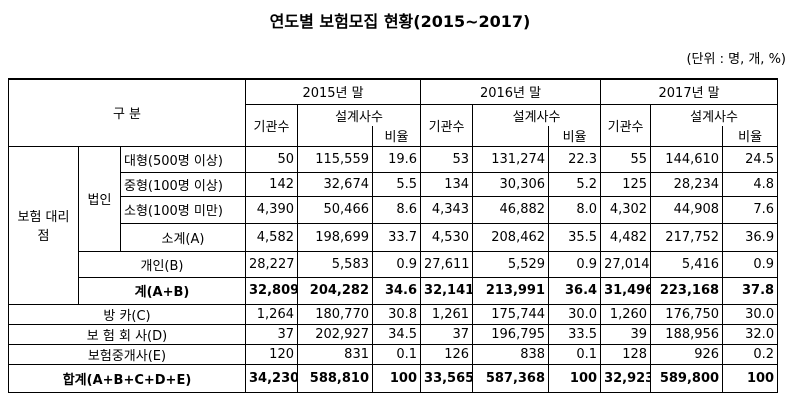 This screenshot has width=800, height=403. I want to click on table-cell: 8.0, so click(575, 209).